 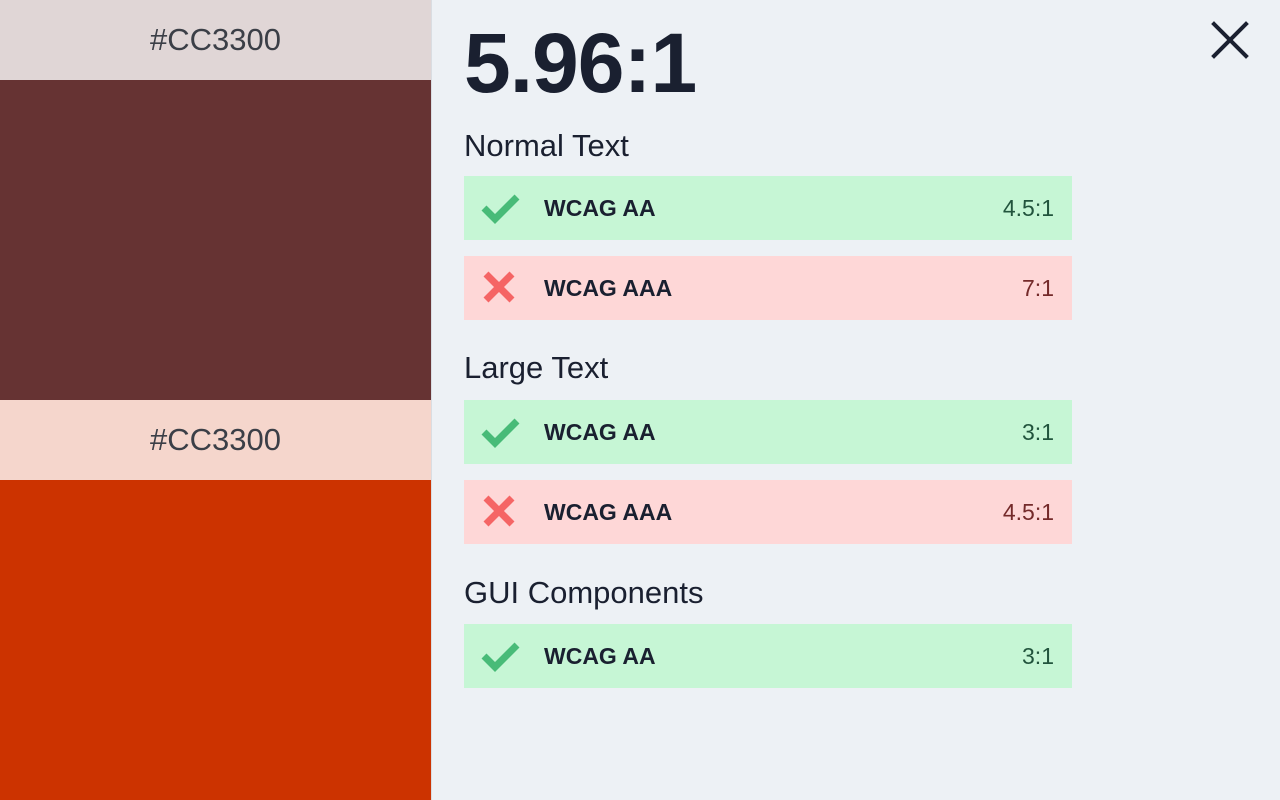 I want to click on result-threshold: 7:1, so click(x=1038, y=287).